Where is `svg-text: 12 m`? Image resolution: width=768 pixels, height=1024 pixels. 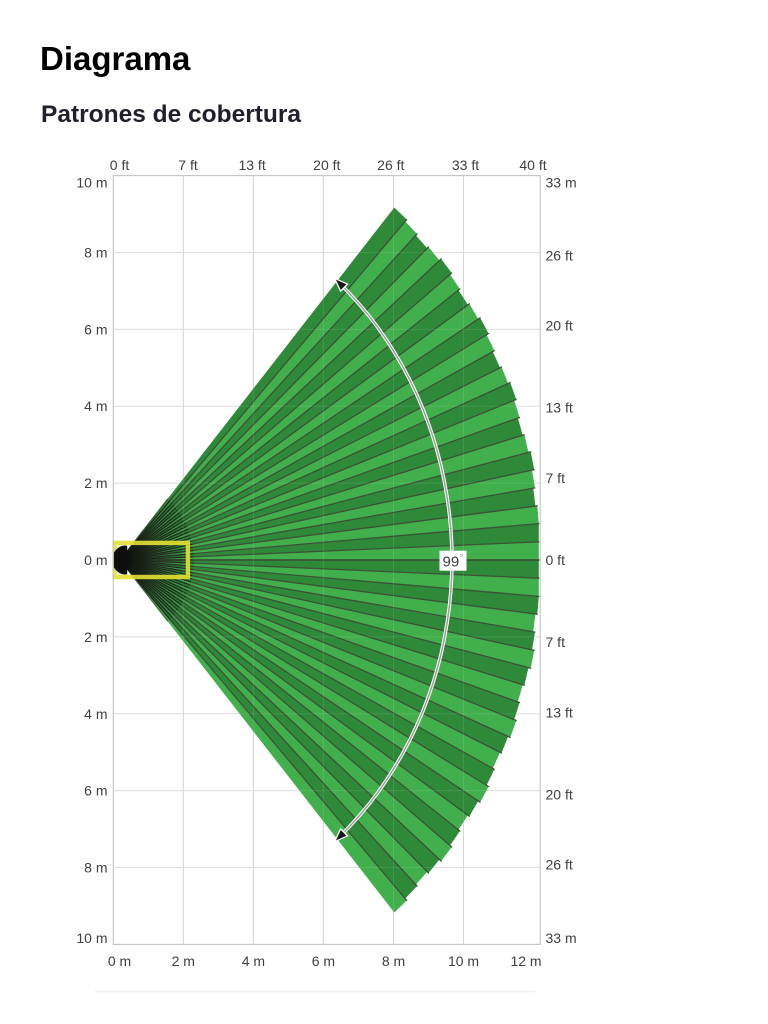 svg-text: 12 m is located at coordinates (525, 961).